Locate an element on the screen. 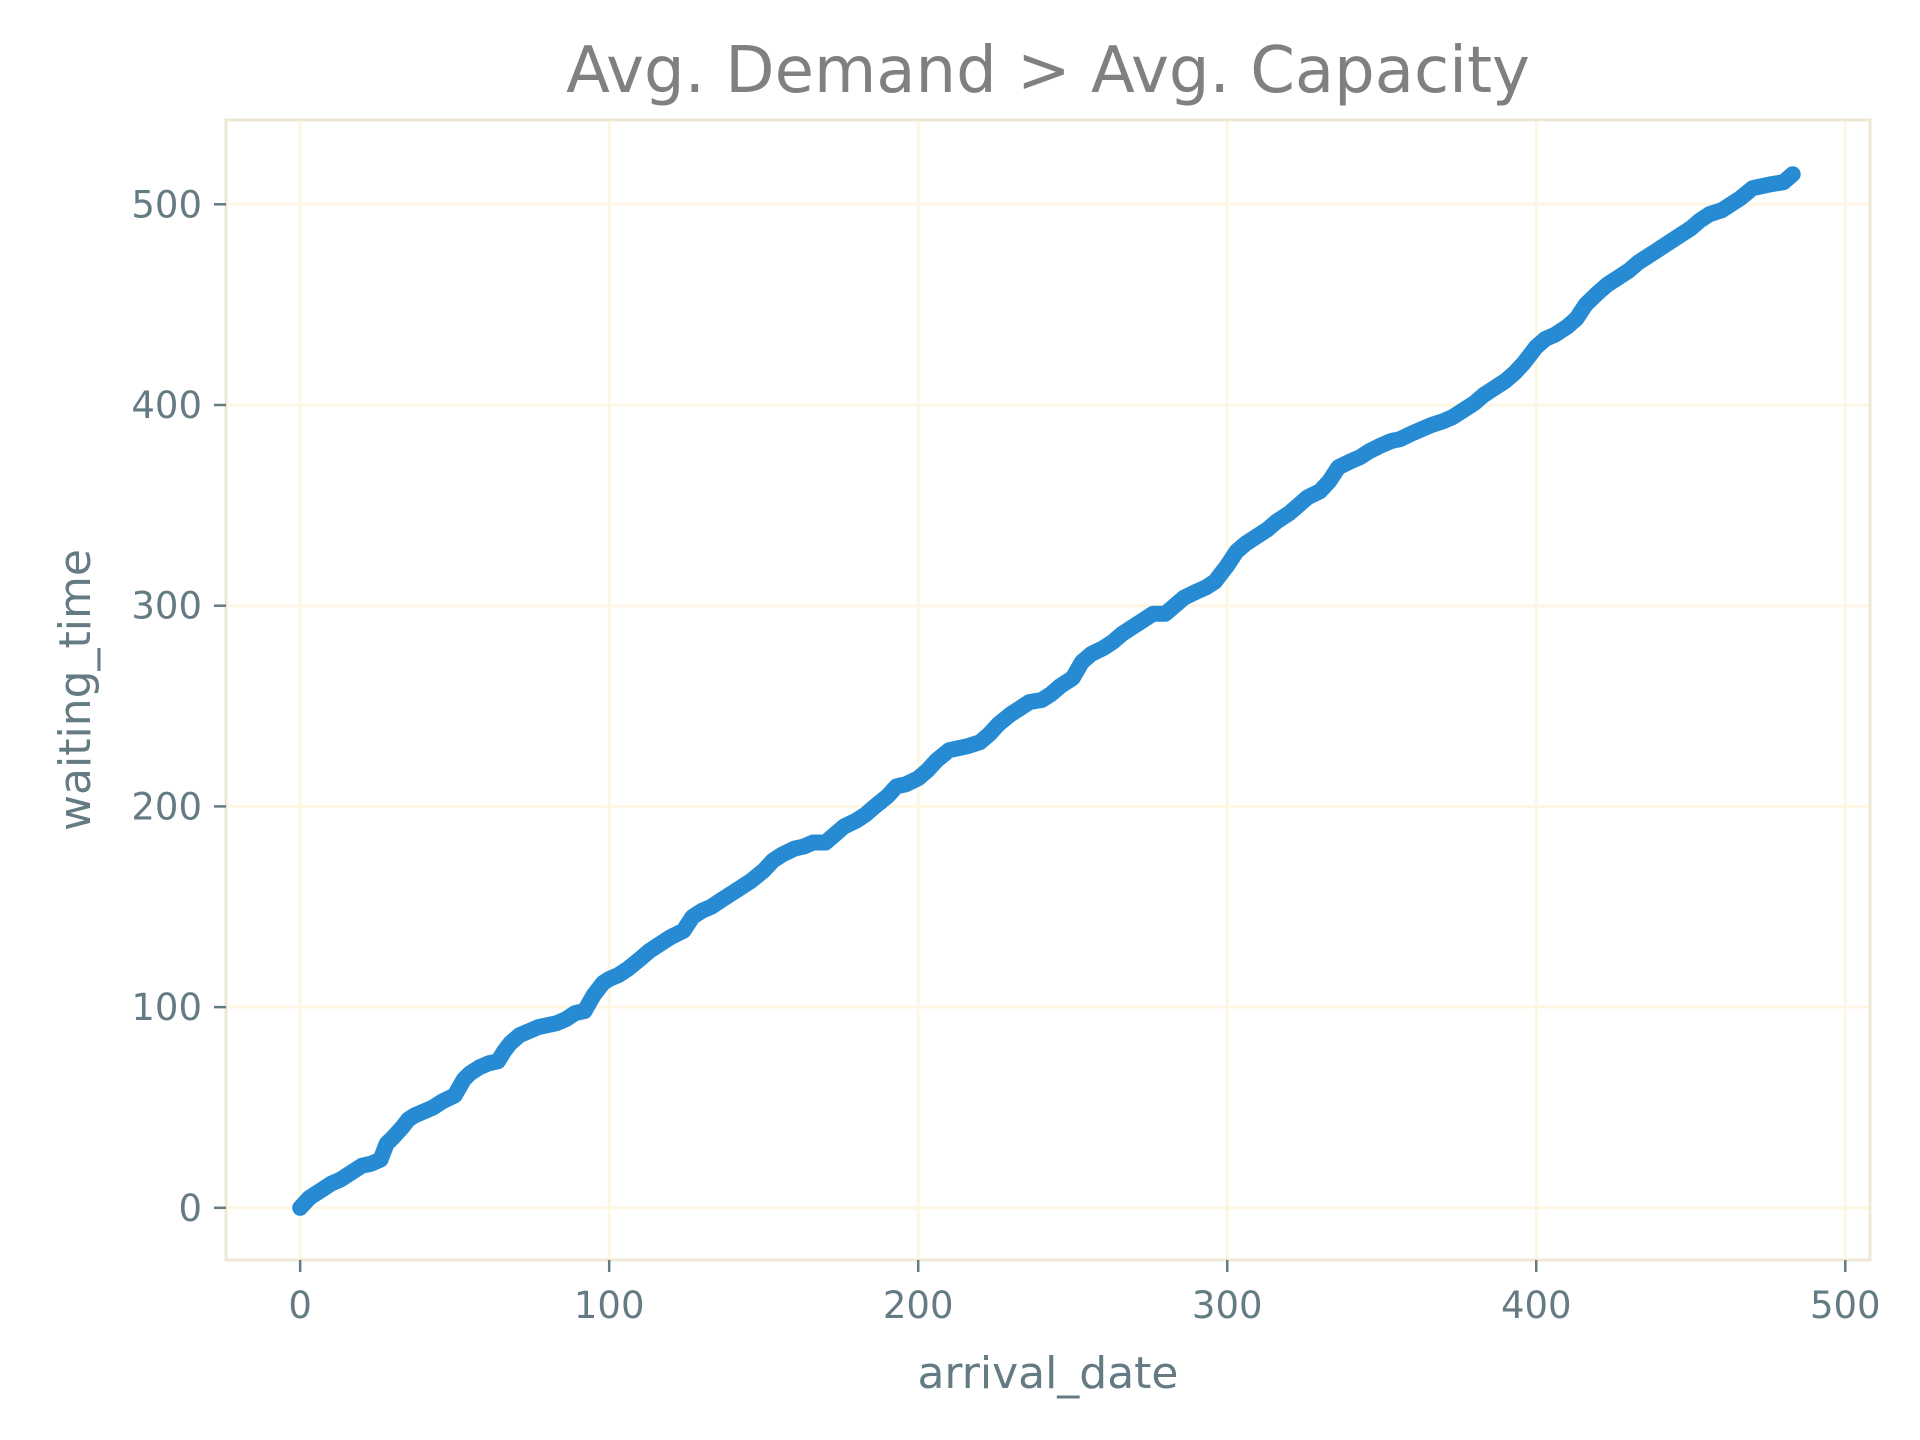 This screenshot has height=1440, width=1920. y-axis-label: waiting_time is located at coordinates (75, 690).